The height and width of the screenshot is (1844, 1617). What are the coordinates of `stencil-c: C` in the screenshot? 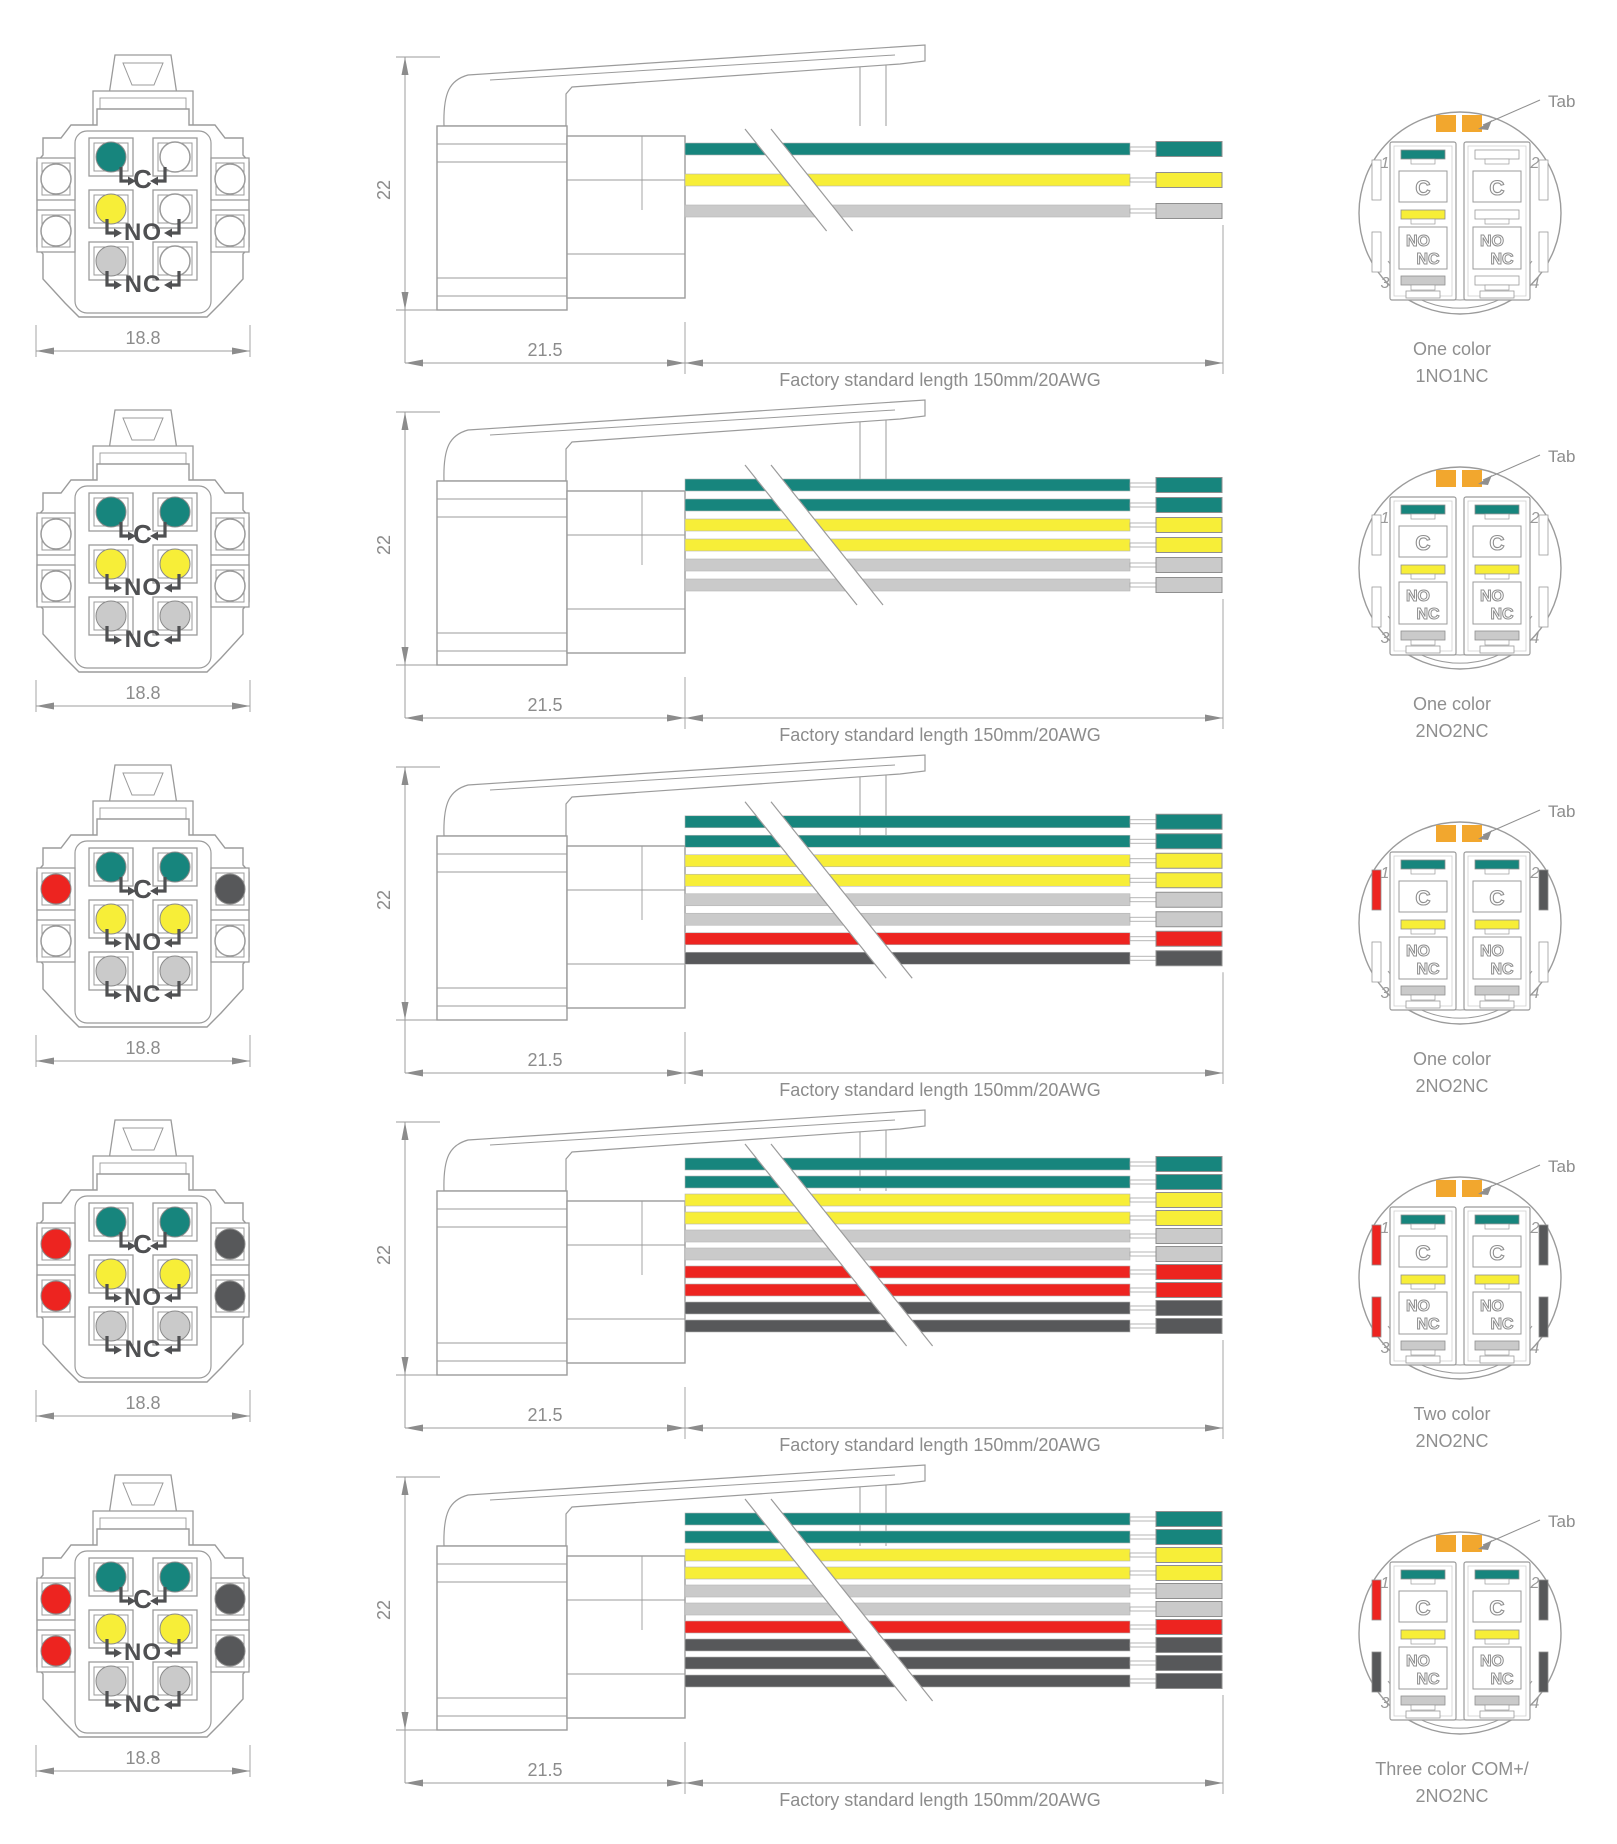 It's located at (1496, 1253).